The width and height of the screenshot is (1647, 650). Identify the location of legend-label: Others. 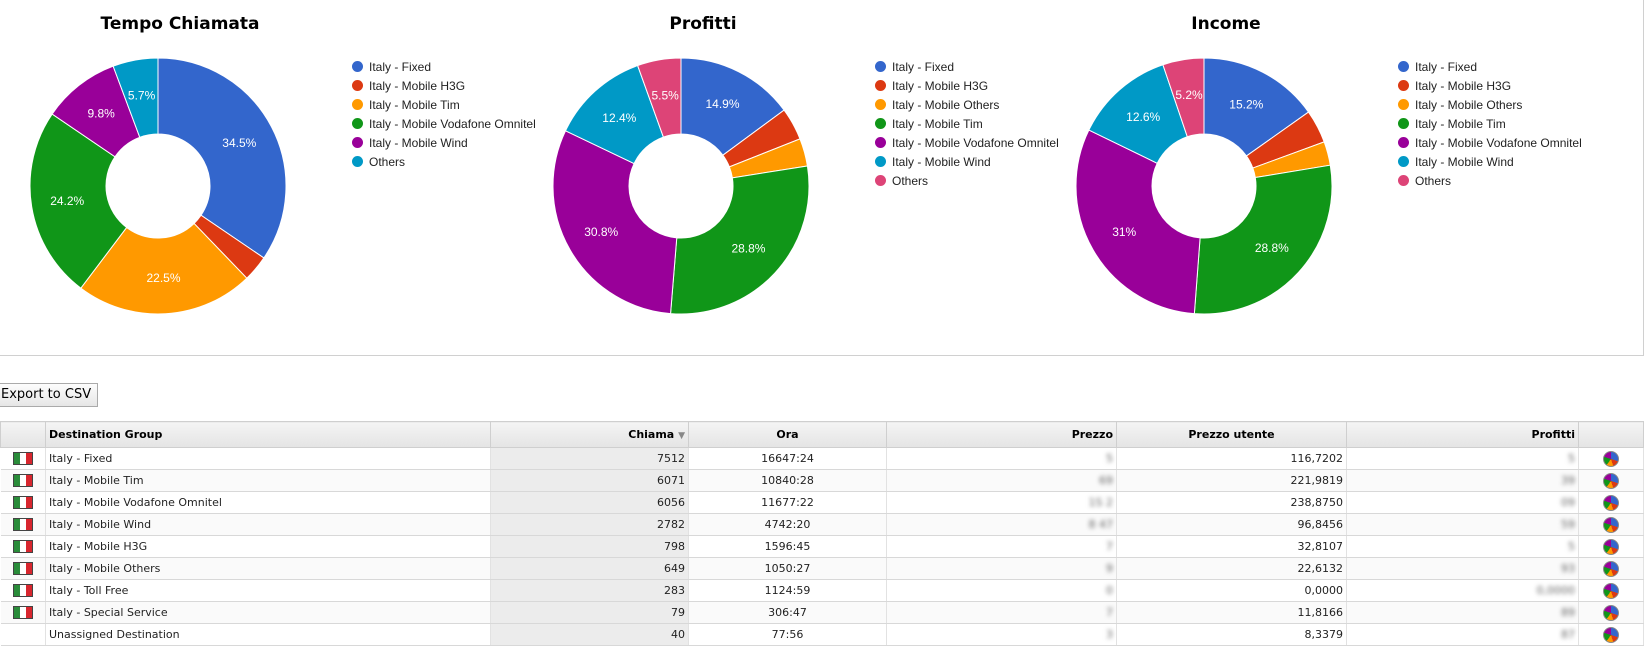
(910, 181).